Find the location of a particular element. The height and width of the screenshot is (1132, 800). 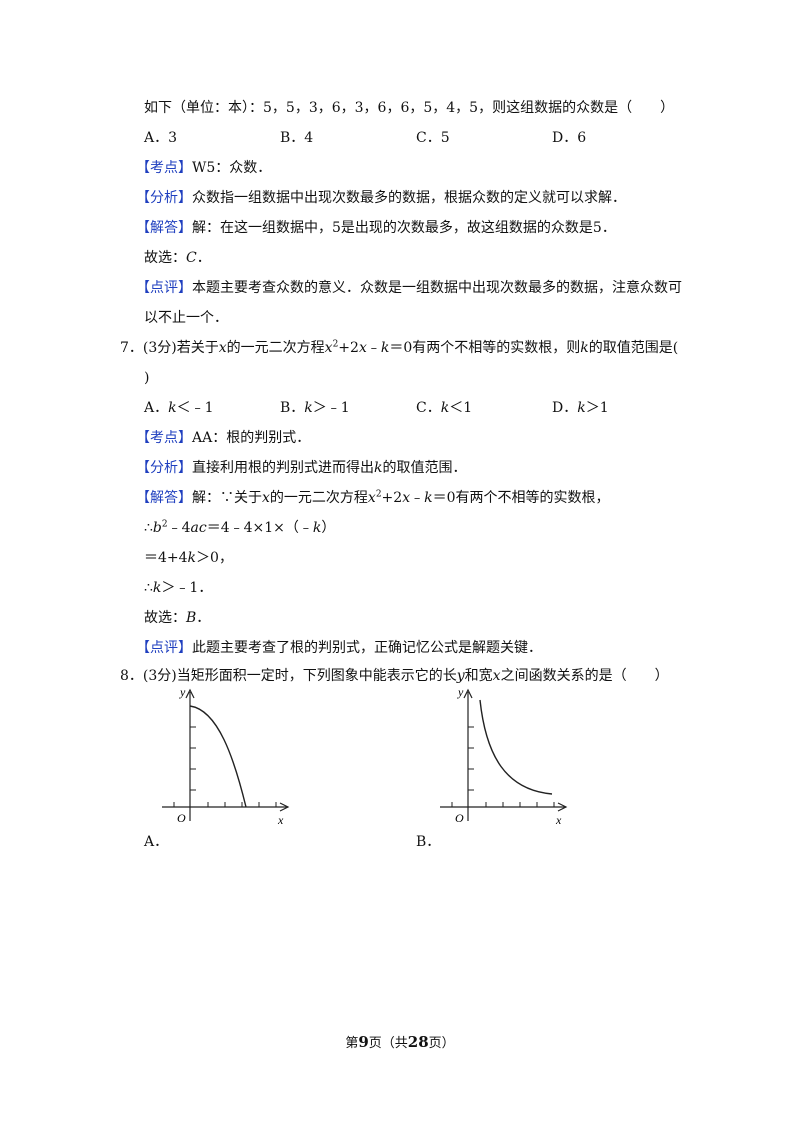

var-ac: ac is located at coordinates (198, 528).